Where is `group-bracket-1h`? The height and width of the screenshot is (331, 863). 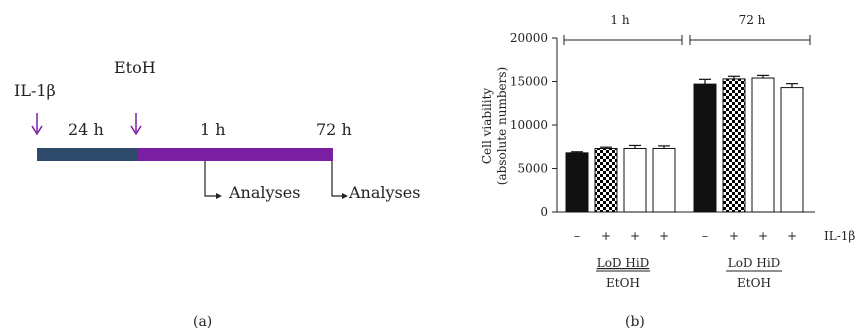 group-bracket-1h is located at coordinates (623, 40).